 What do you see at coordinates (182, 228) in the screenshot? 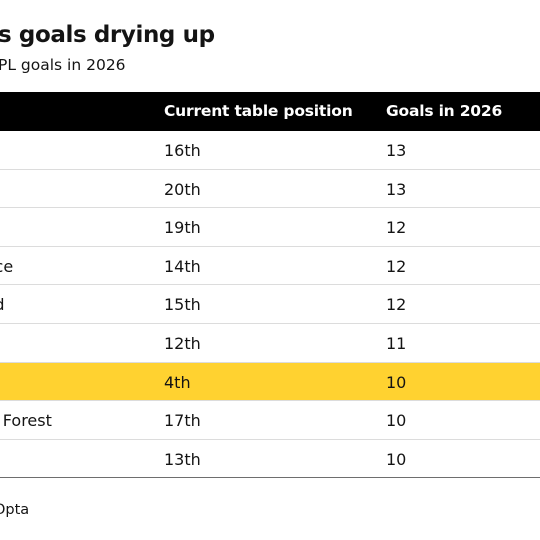
I see `position-cell: 19th` at bounding box center [182, 228].